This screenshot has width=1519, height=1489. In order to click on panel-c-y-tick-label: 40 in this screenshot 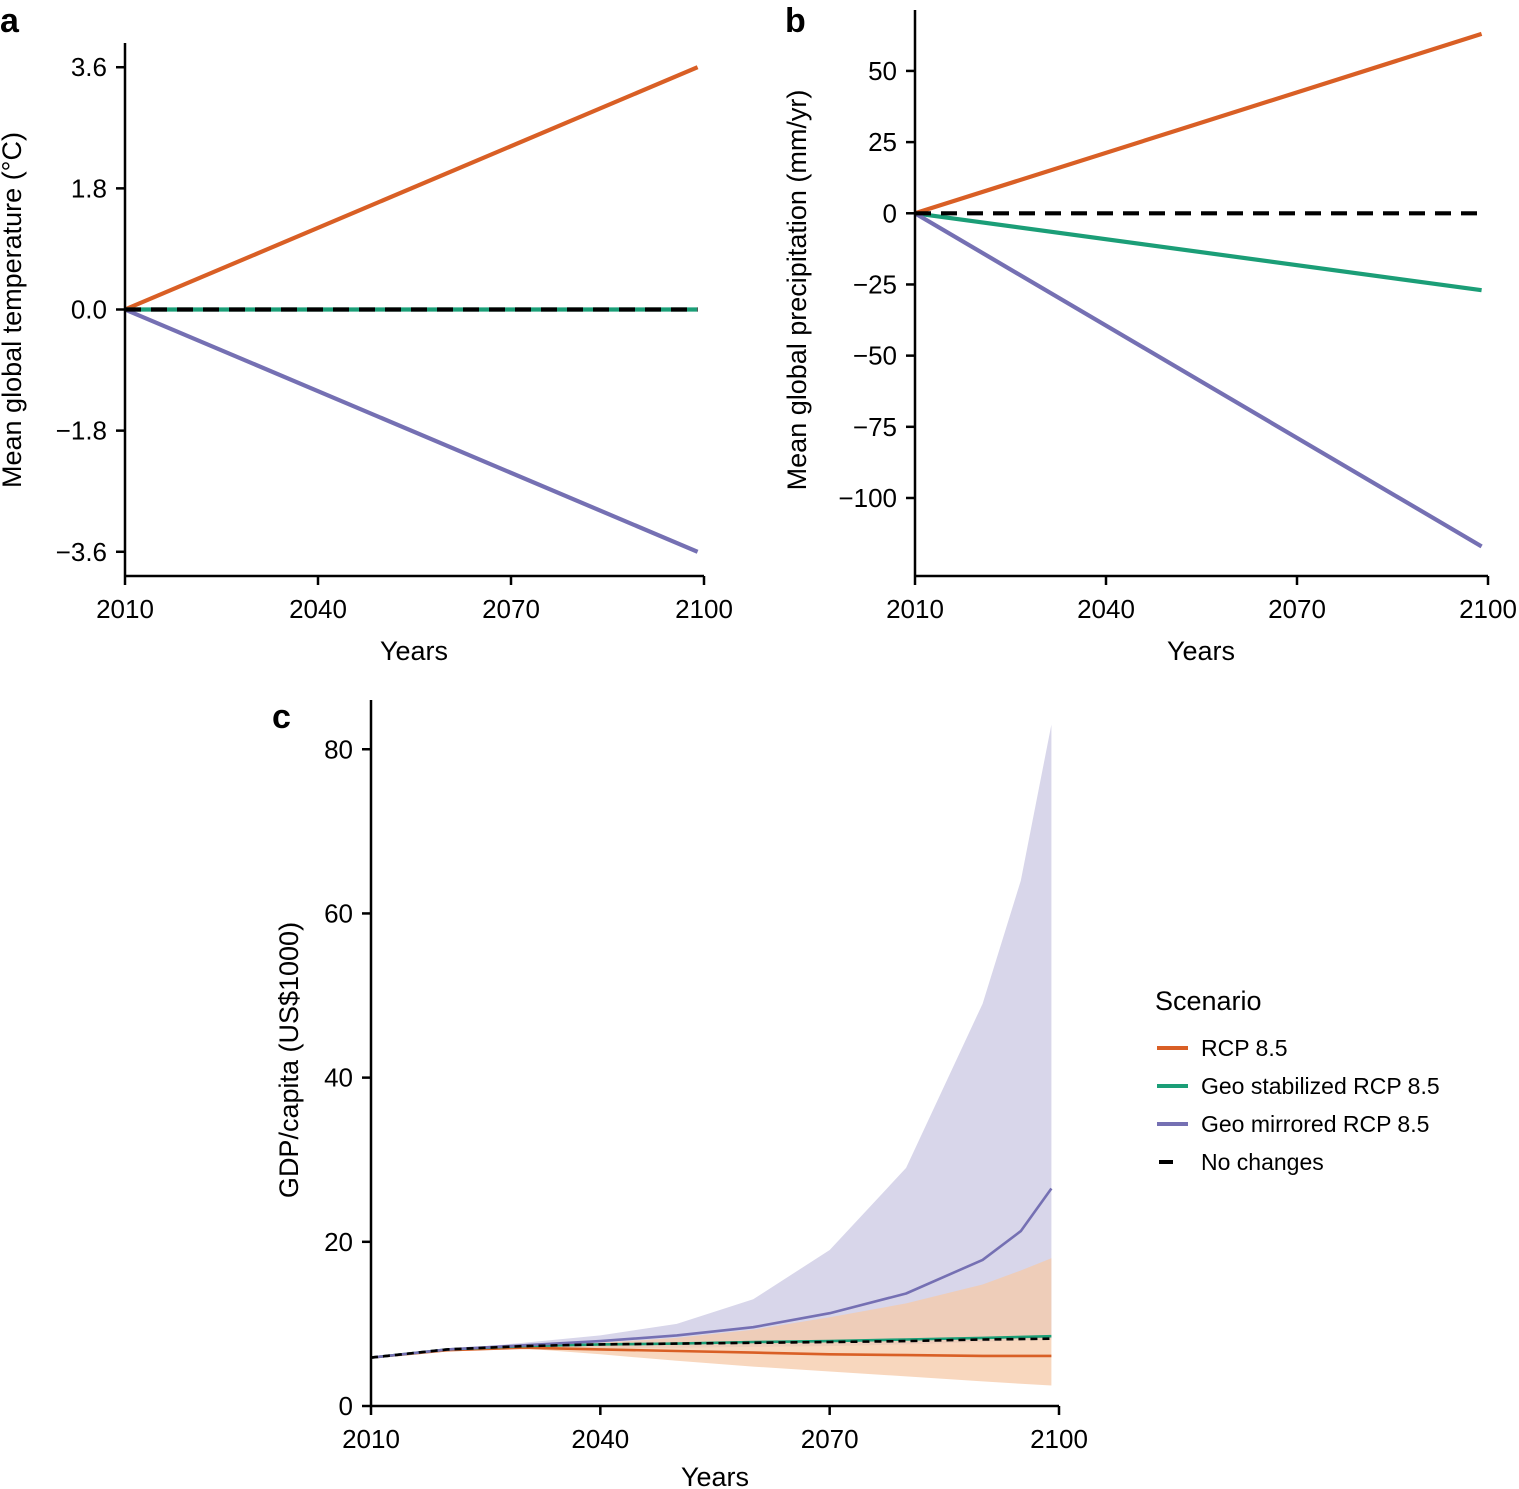, I will do `click(338, 1078)`.